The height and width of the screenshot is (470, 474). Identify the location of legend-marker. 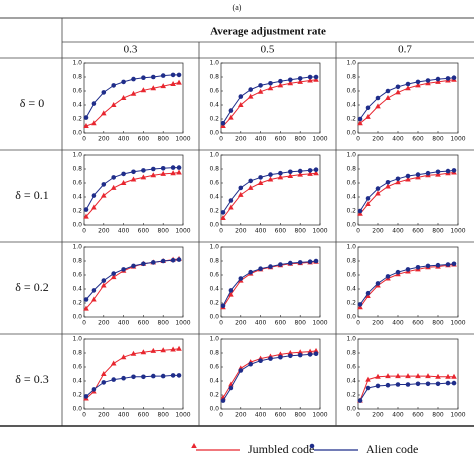
(312, 446).